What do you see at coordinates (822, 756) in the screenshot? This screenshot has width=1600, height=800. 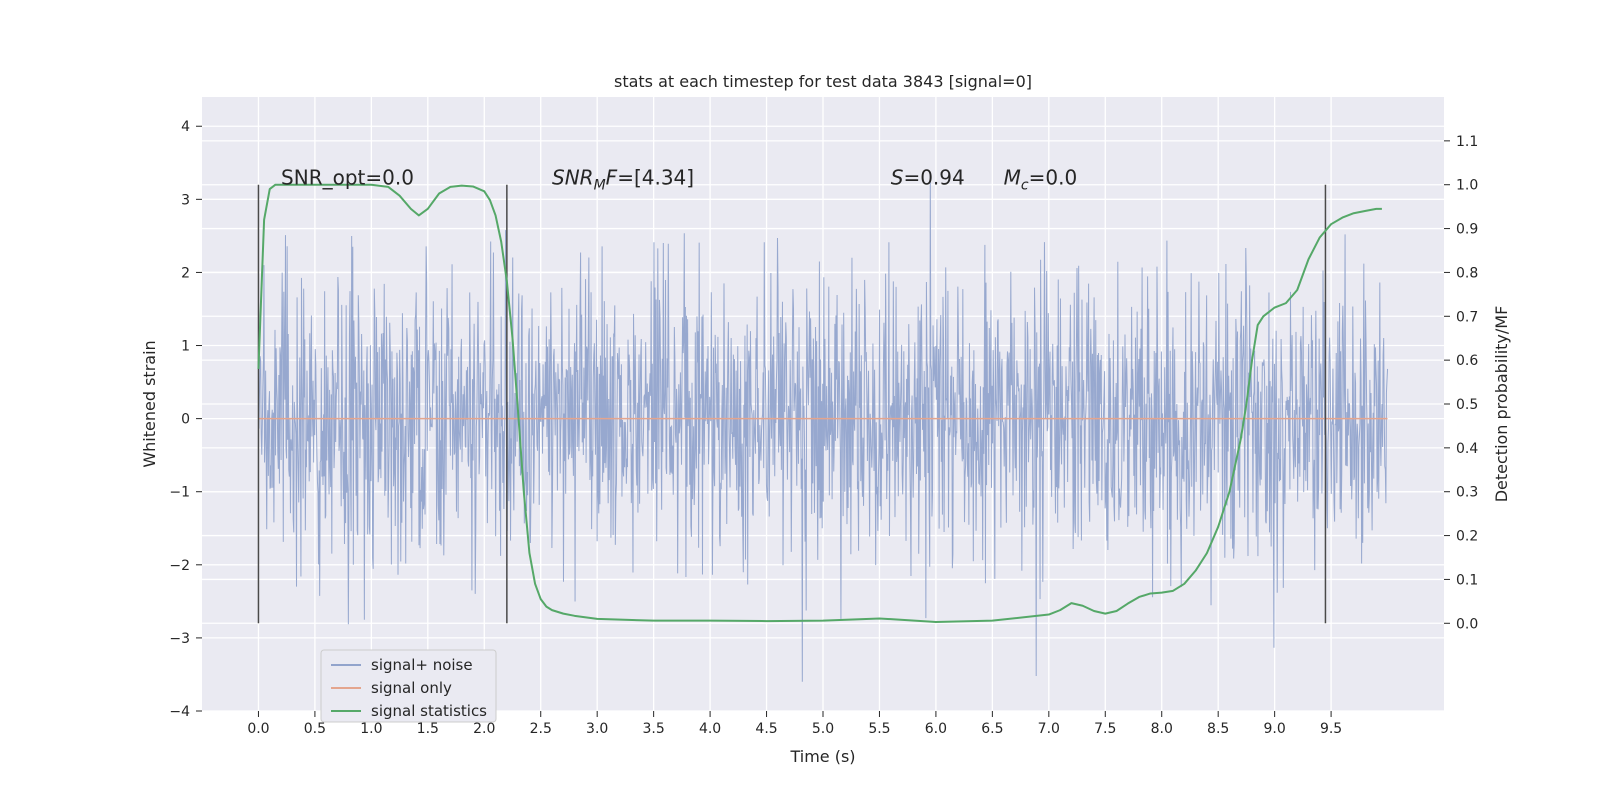 I see `x-axis-label: Time (s)` at bounding box center [822, 756].